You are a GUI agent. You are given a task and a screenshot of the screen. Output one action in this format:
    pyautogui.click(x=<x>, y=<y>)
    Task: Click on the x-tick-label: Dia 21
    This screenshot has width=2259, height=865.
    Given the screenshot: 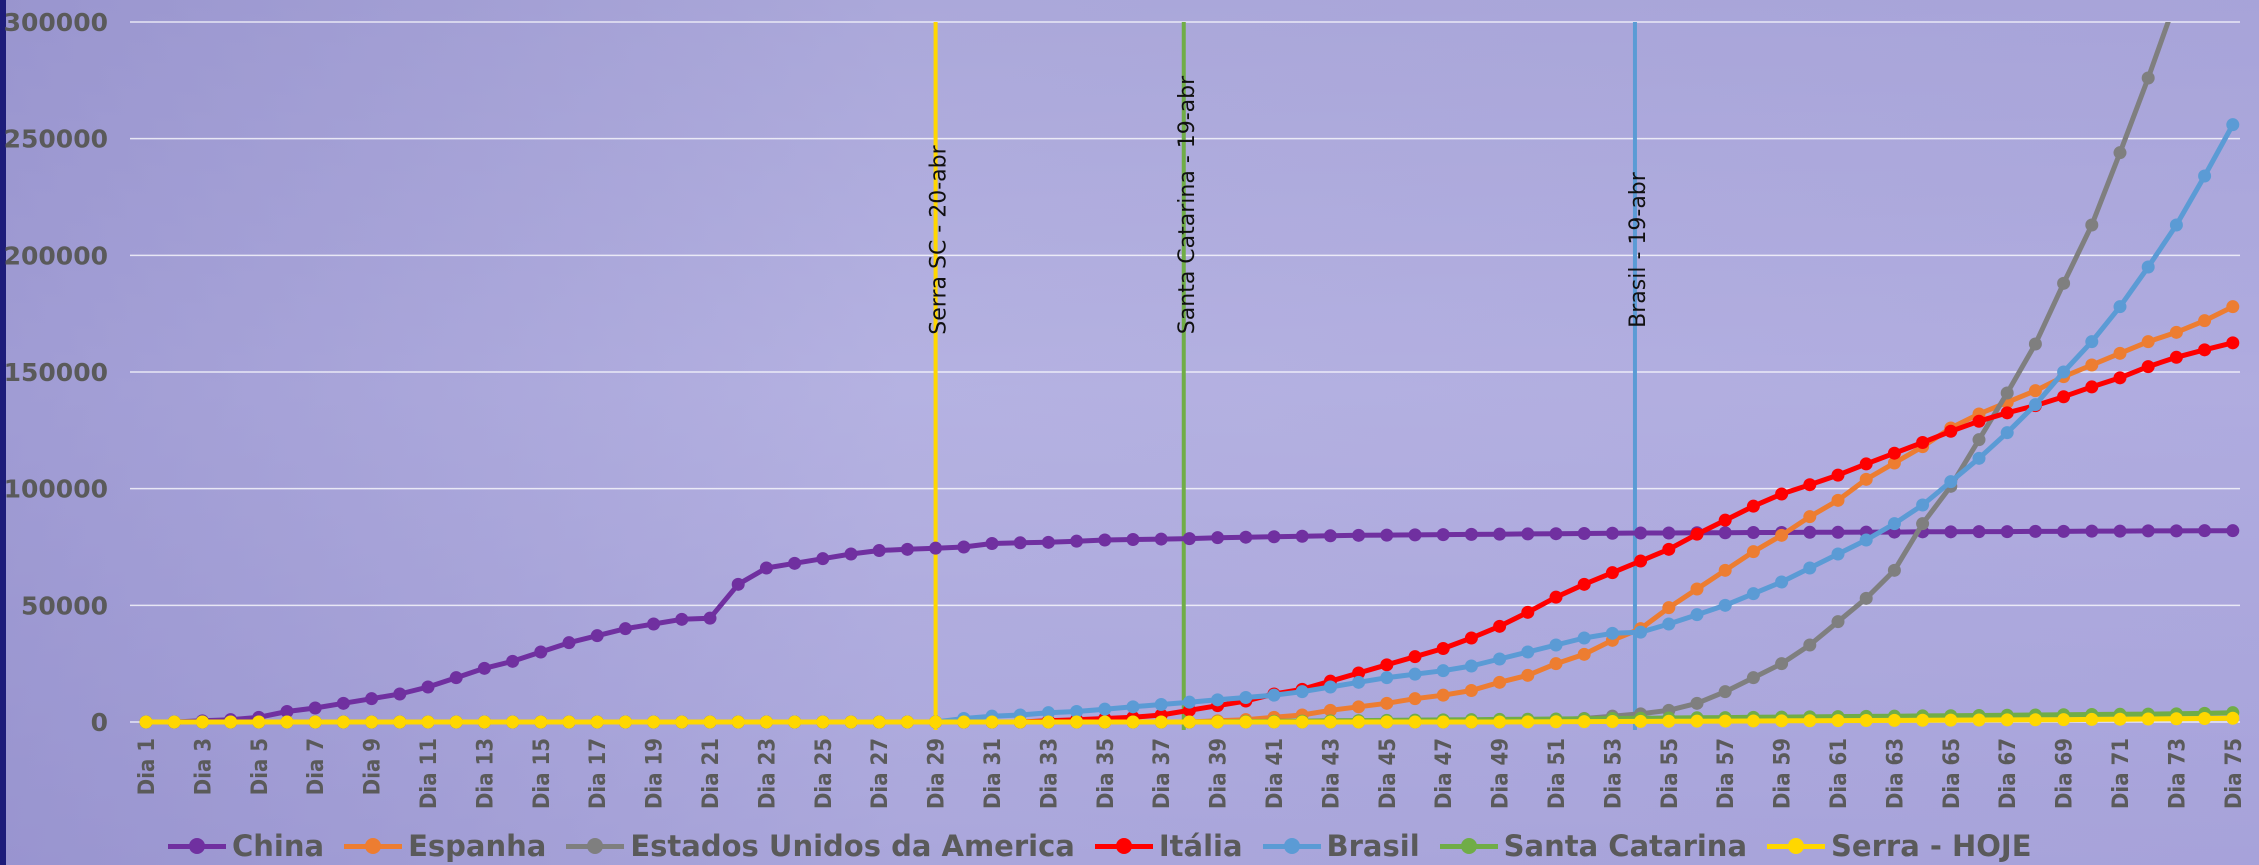 What is the action you would take?
    pyautogui.click(x=711, y=773)
    